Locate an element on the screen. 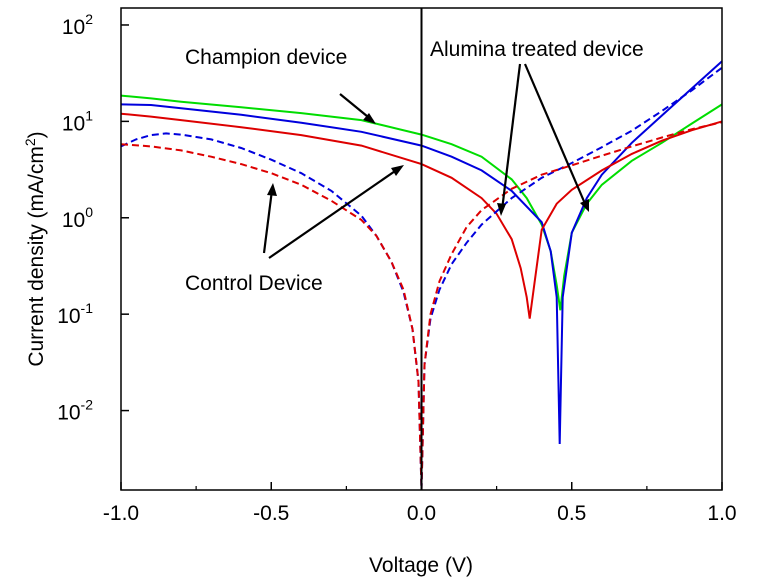 The image size is (757, 583). annotation-arrows is located at coordinates (425, 161).